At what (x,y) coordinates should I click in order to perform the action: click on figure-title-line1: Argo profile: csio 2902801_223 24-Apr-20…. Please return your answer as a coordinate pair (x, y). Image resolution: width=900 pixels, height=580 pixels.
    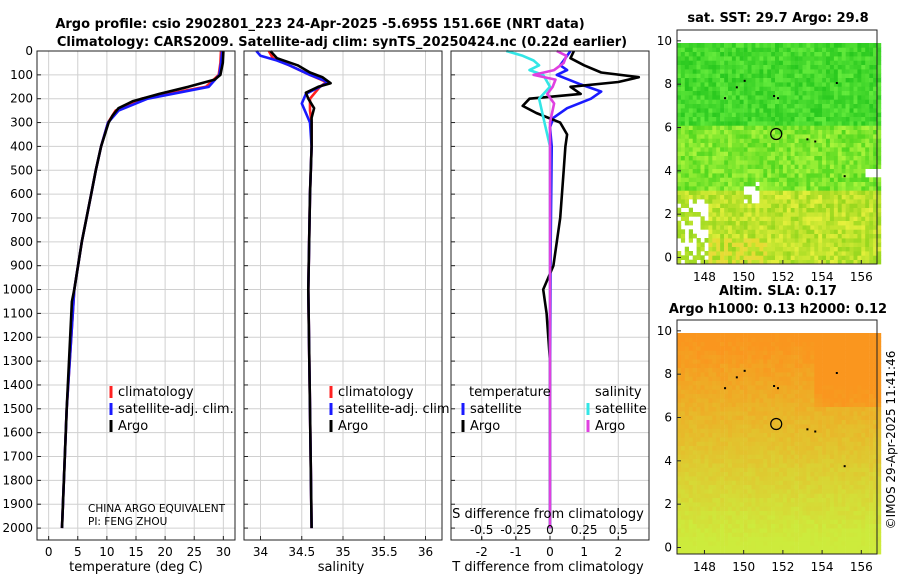
    Looking at the image, I should click on (319, 24).